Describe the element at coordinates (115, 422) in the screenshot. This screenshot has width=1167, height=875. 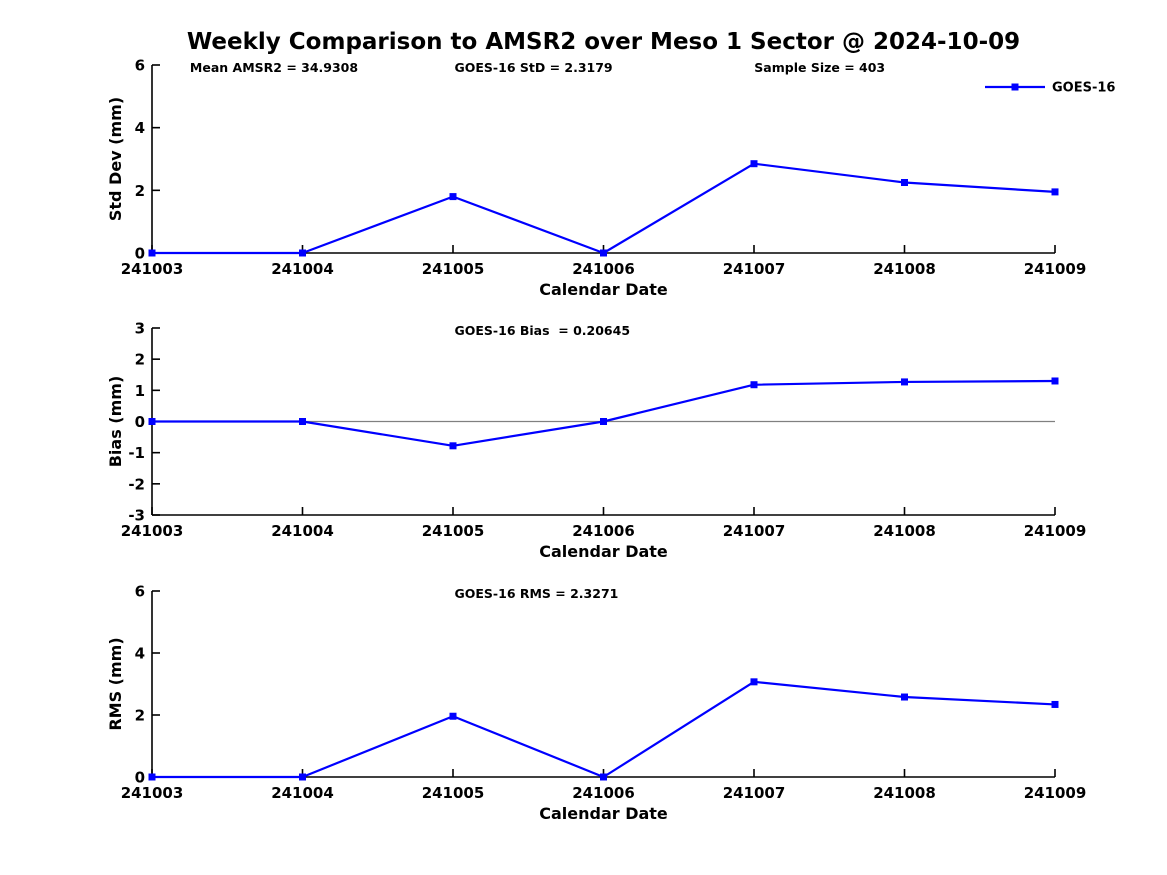
I see `y-axis-title: Bias (mm)` at that location.